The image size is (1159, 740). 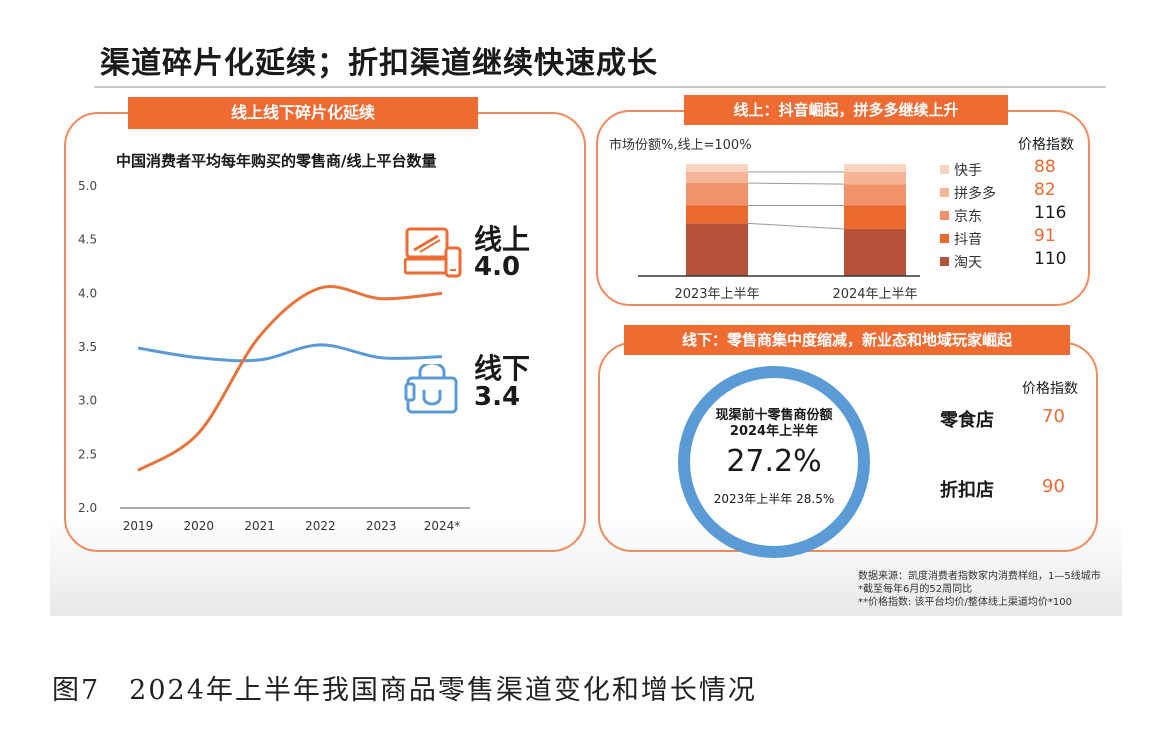 What do you see at coordinates (716, 294) in the screenshot?
I see `stacked-x-label: 2023年上半年` at bounding box center [716, 294].